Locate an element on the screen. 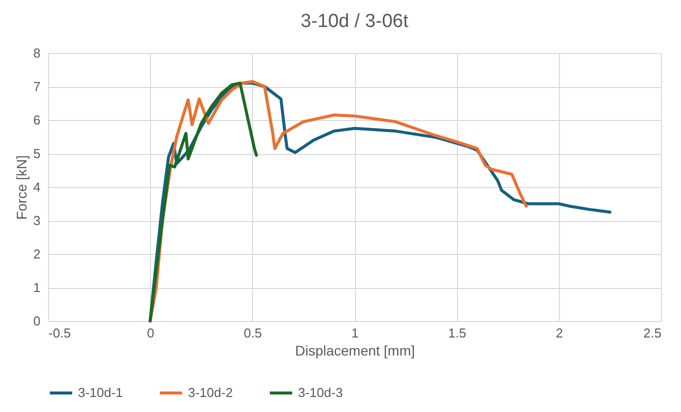 This screenshot has width=681, height=412. y-tick-label: 8 is located at coordinates (36, 53).